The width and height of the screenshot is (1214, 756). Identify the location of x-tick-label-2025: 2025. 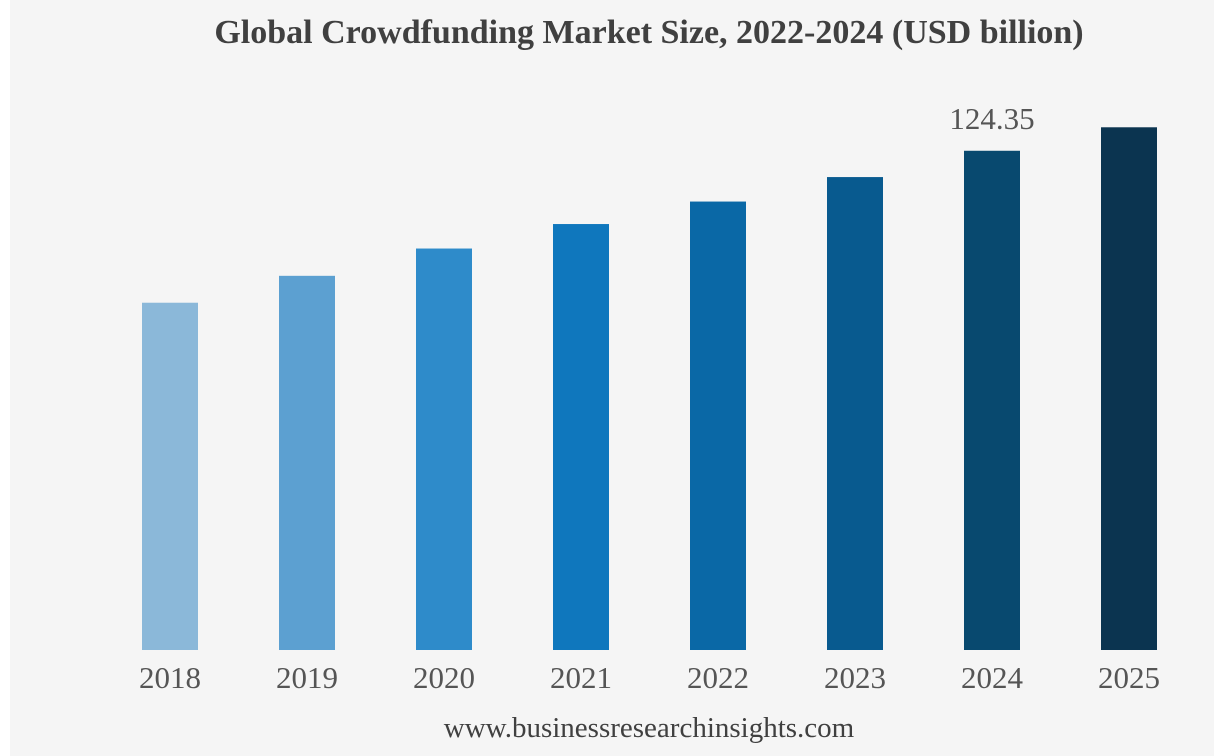
(1129, 677).